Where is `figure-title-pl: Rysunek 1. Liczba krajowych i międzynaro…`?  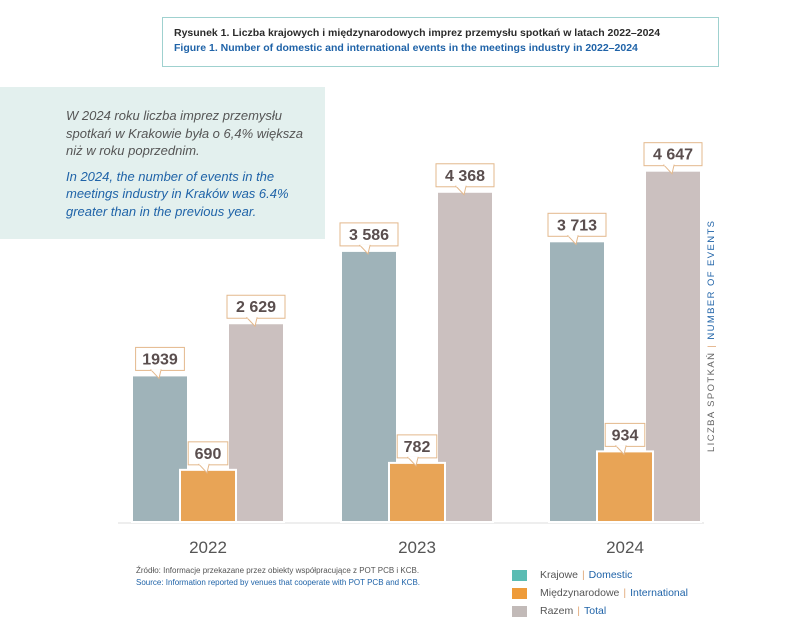 figure-title-pl: Rysunek 1. Liczba krajowych i międzynaro… is located at coordinates (417, 33).